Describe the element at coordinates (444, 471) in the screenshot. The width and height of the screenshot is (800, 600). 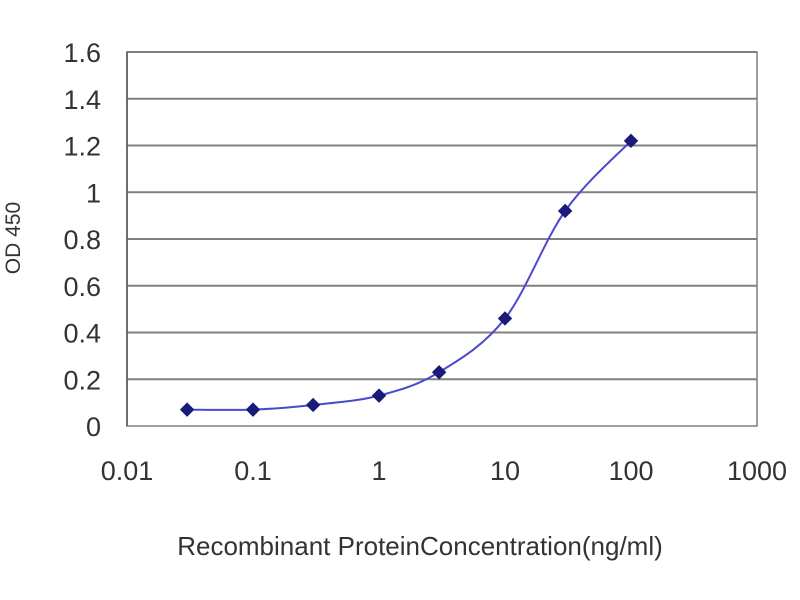
I see `x-tick-labels: 0.01 0.1 1 10 100 1000` at that location.